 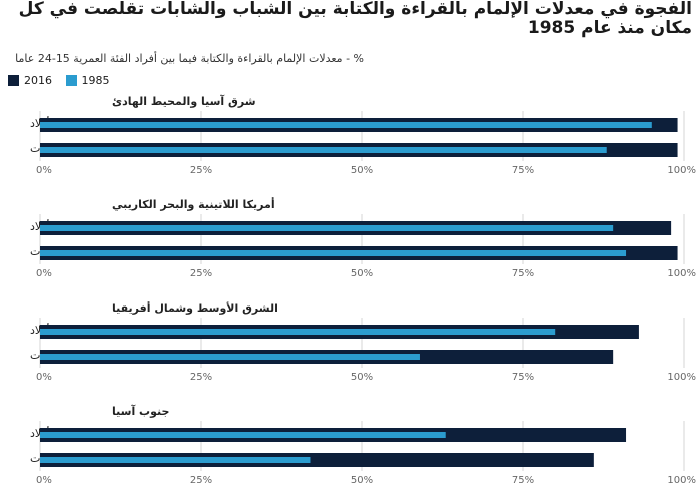 I want to click on tick-label-0-1: 25%, so click(x=201, y=170).